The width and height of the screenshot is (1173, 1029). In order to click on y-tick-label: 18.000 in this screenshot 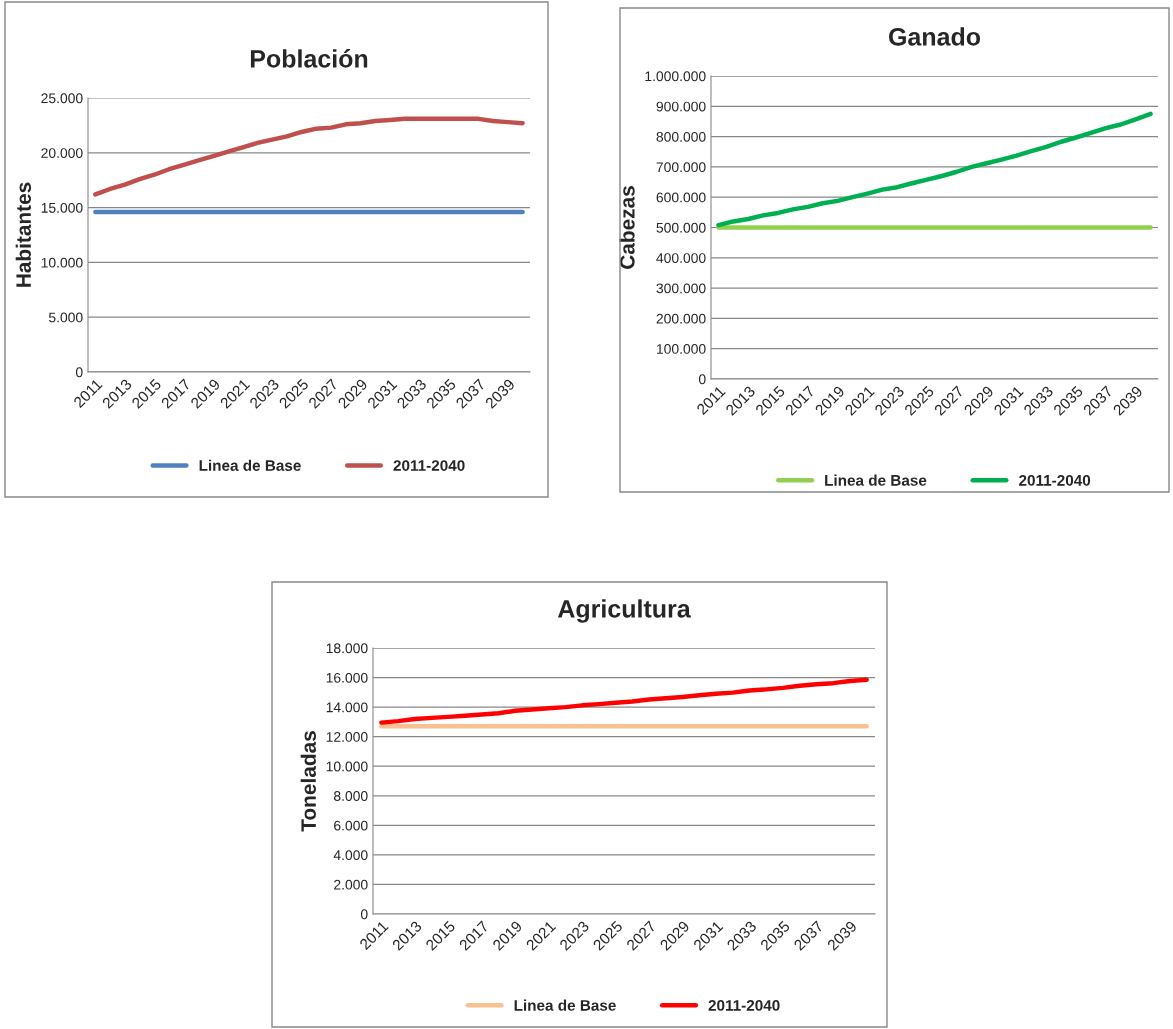, I will do `click(347, 648)`.